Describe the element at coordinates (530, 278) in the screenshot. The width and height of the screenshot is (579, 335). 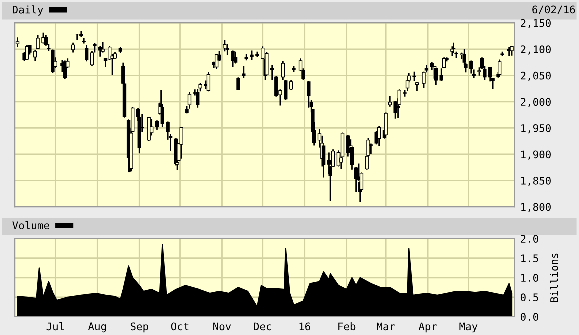
I see `y-tick-label: 1.0` at that location.